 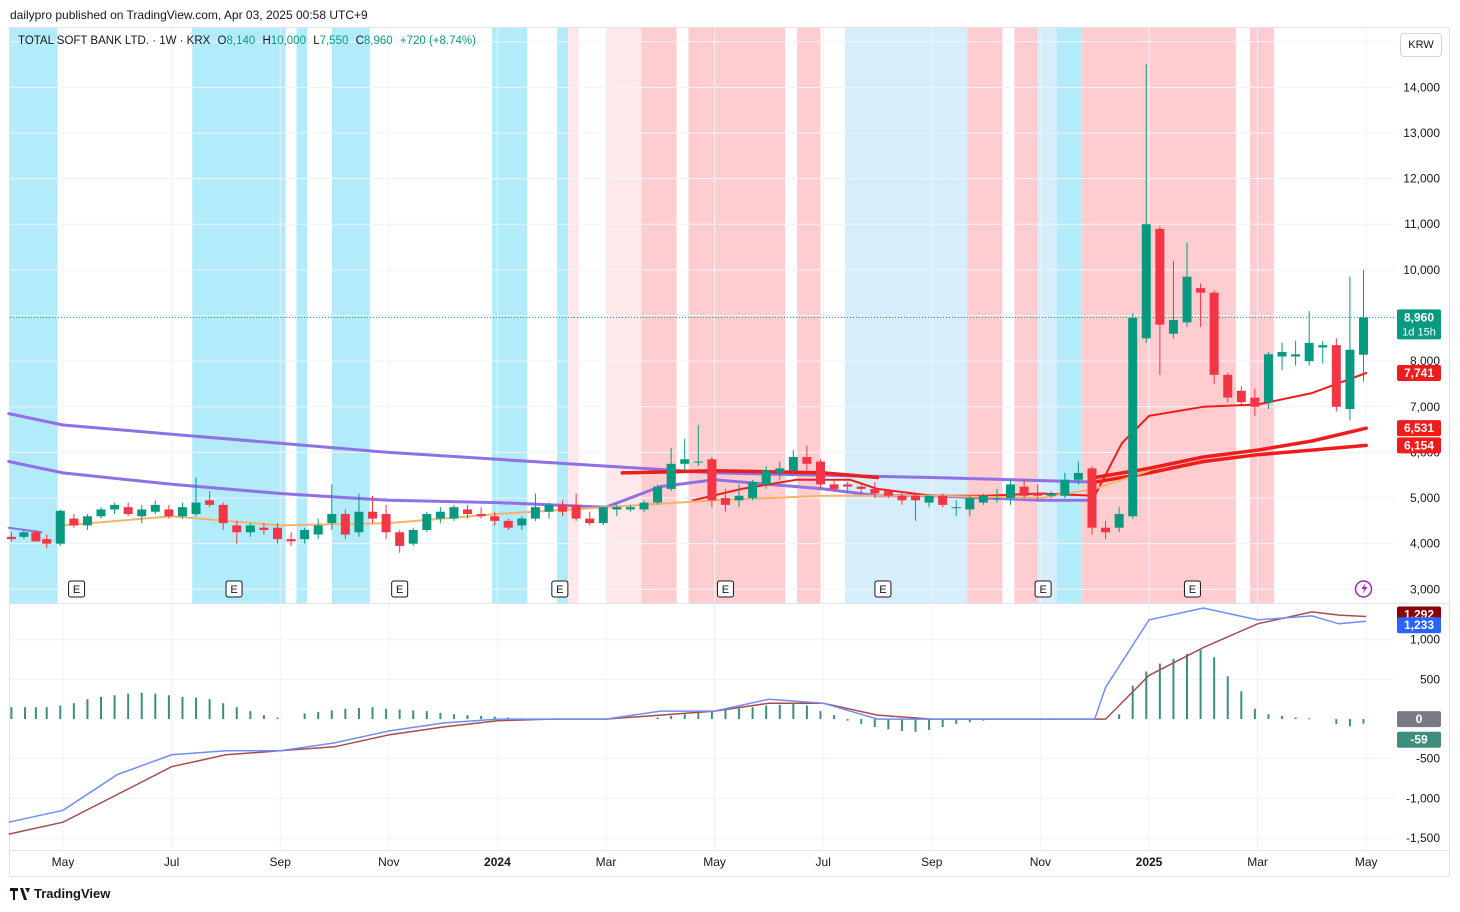 What do you see at coordinates (1422, 224) in the screenshot?
I see `price-tick-label: 11,000` at bounding box center [1422, 224].